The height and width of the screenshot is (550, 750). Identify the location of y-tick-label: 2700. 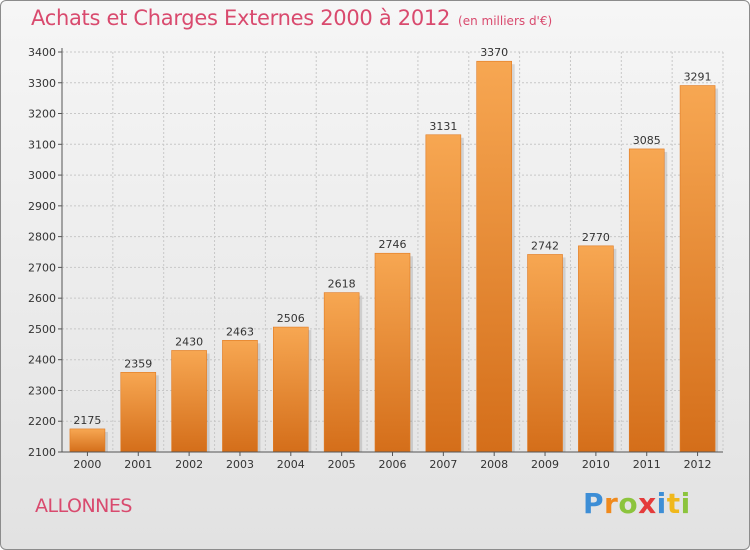
(42, 267).